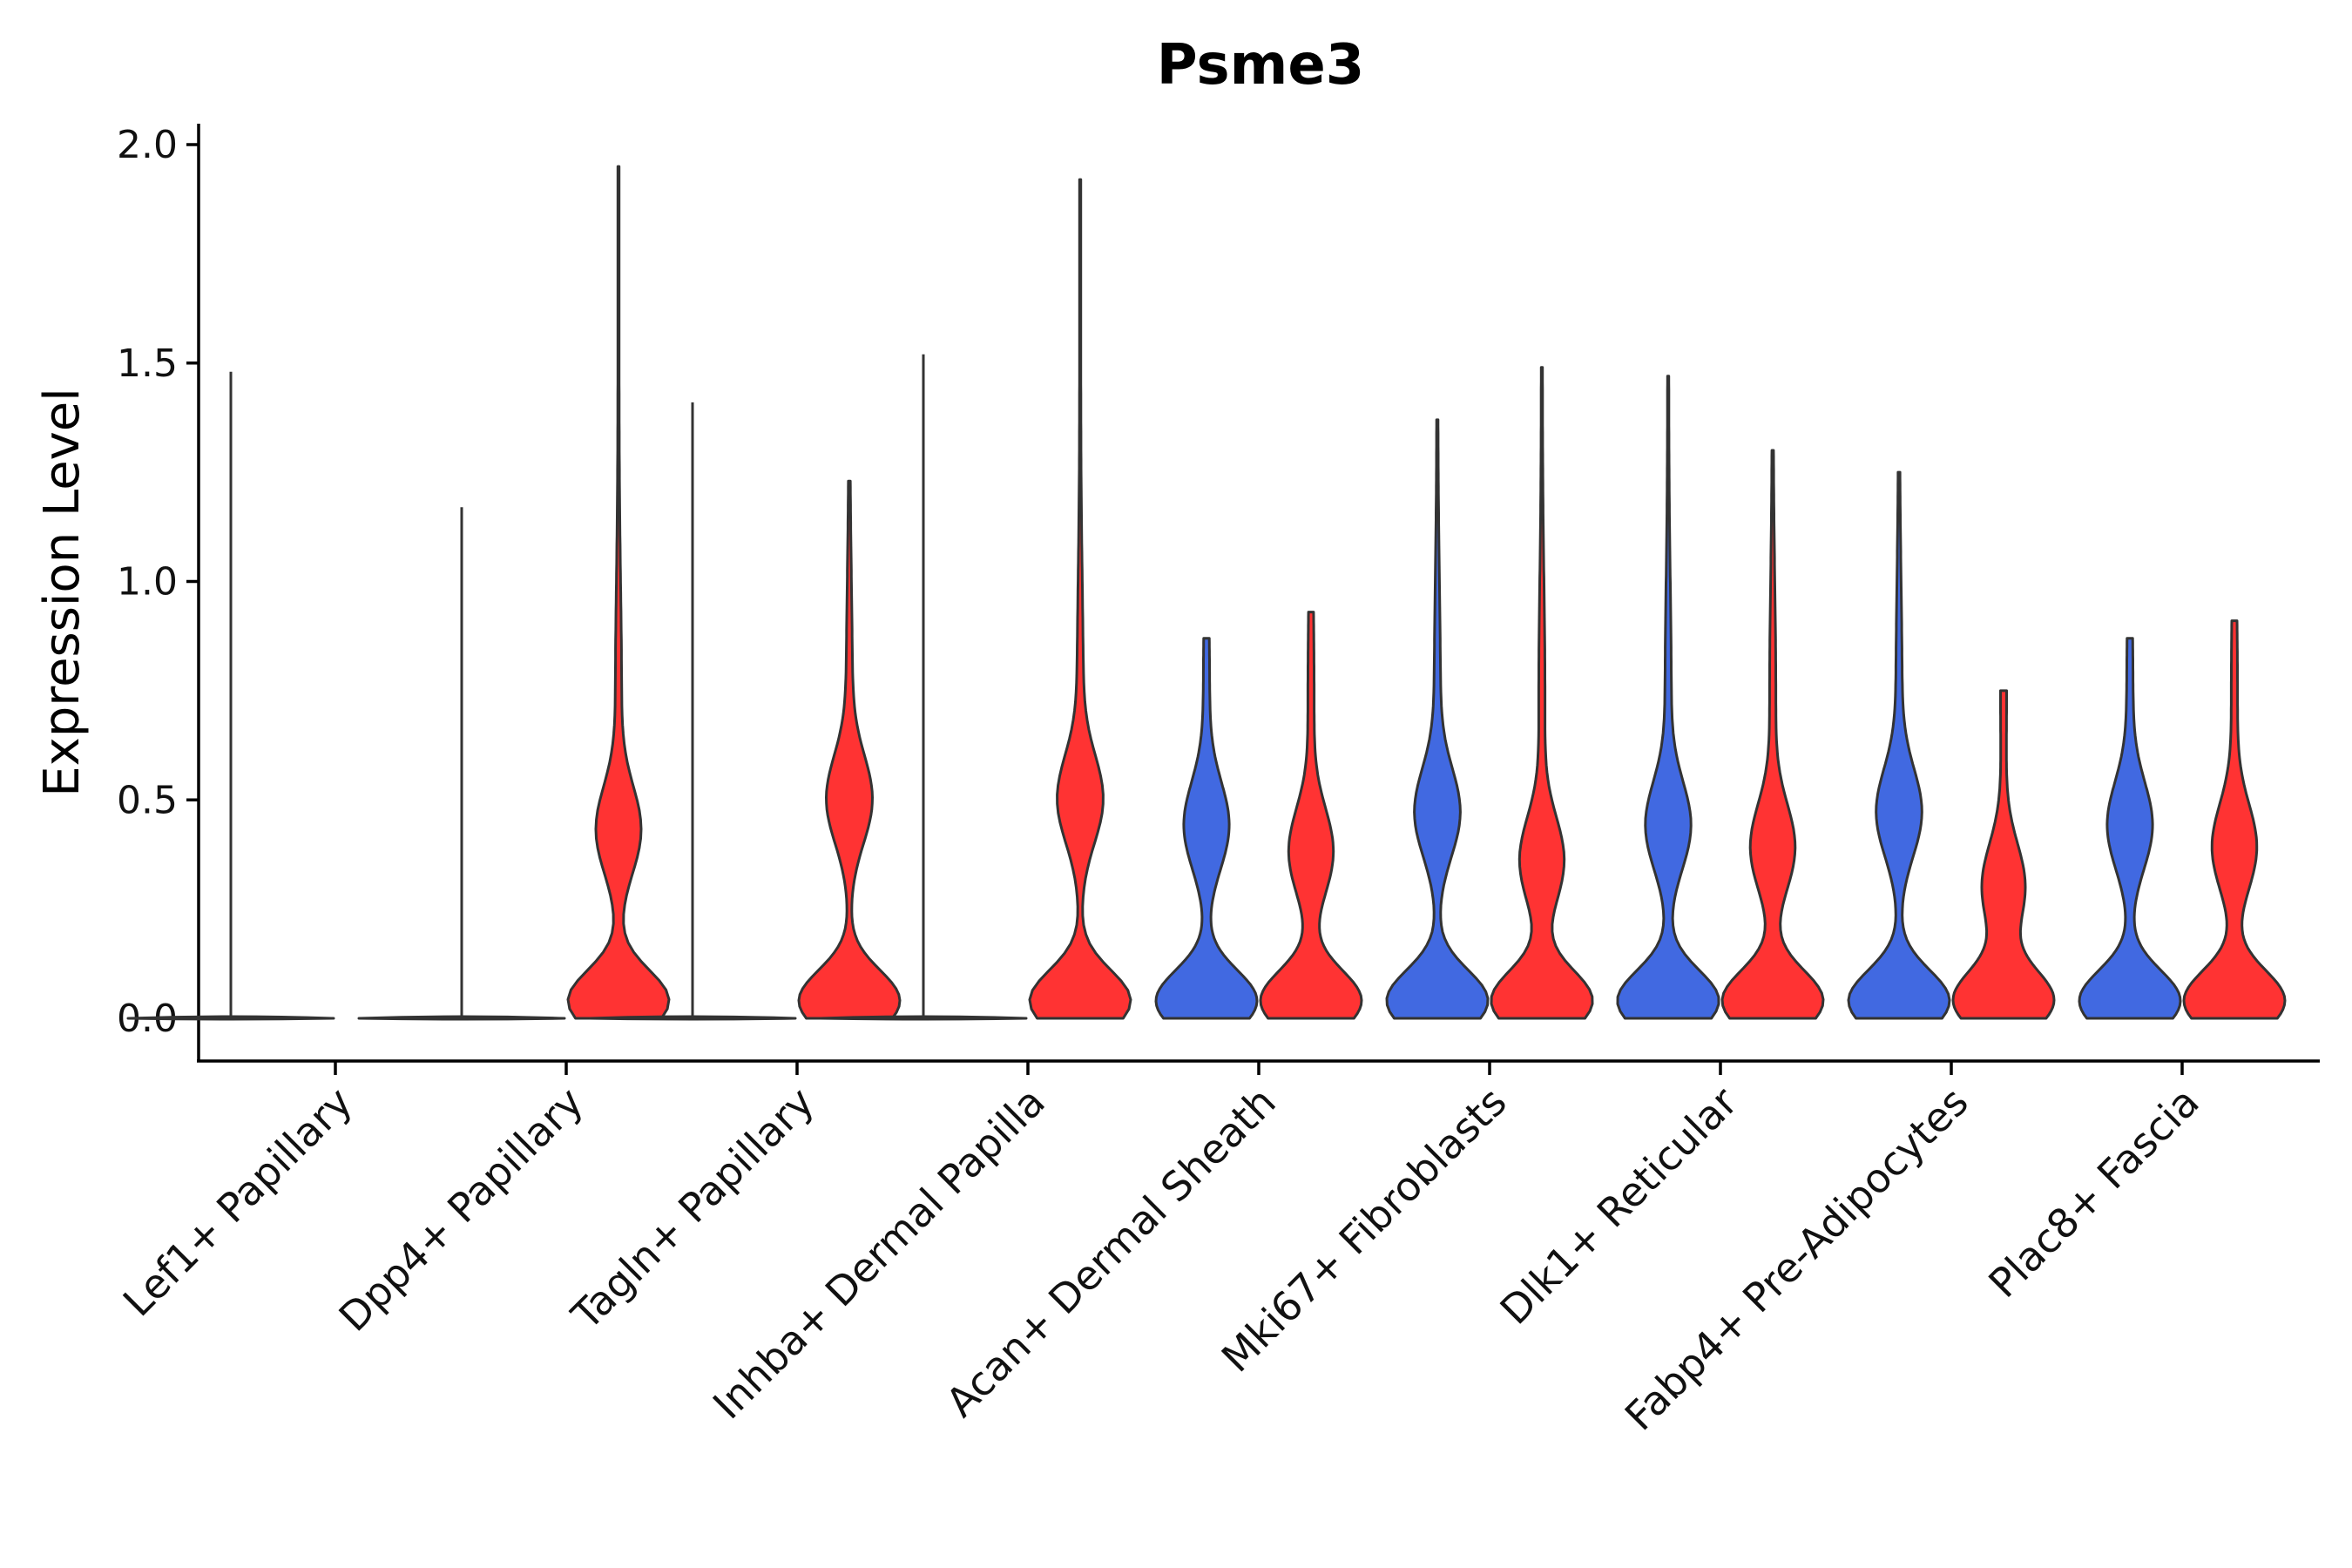 This screenshot has width=2352, height=1568. What do you see at coordinates (1619, 1206) in the screenshot?
I see `x-tick-label: Dlk1+ Reticular` at bounding box center [1619, 1206].